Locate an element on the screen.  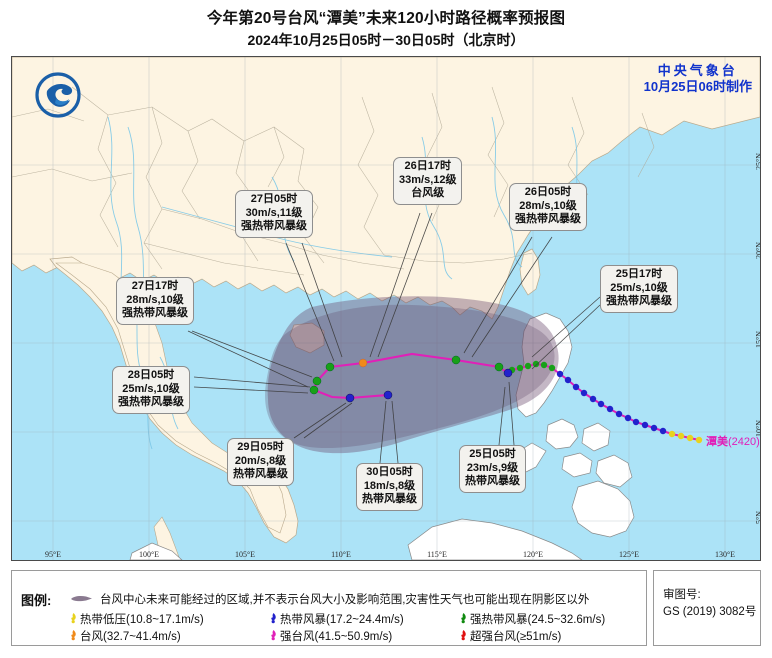
forecast-track-markers is located at coordinates (411, 379).